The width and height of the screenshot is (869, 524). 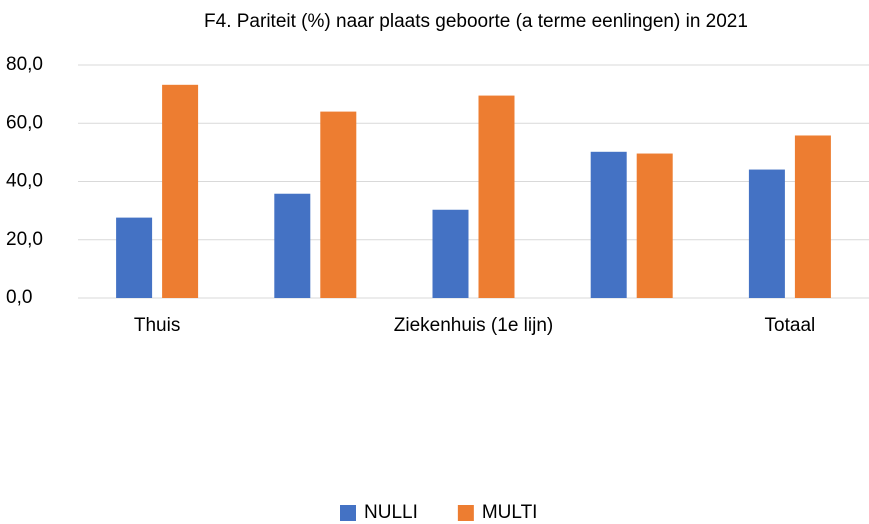 What do you see at coordinates (790, 325) in the screenshot?
I see `x-tick-label: Totaal` at bounding box center [790, 325].